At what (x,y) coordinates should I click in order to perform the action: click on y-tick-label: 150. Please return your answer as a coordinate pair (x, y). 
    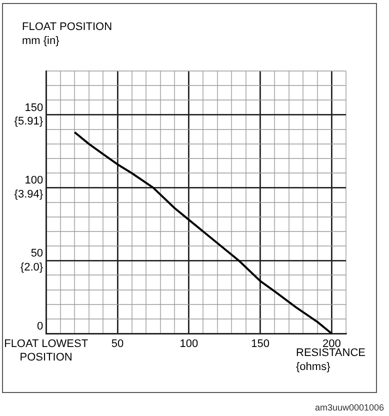
    Looking at the image, I should click on (34, 108).